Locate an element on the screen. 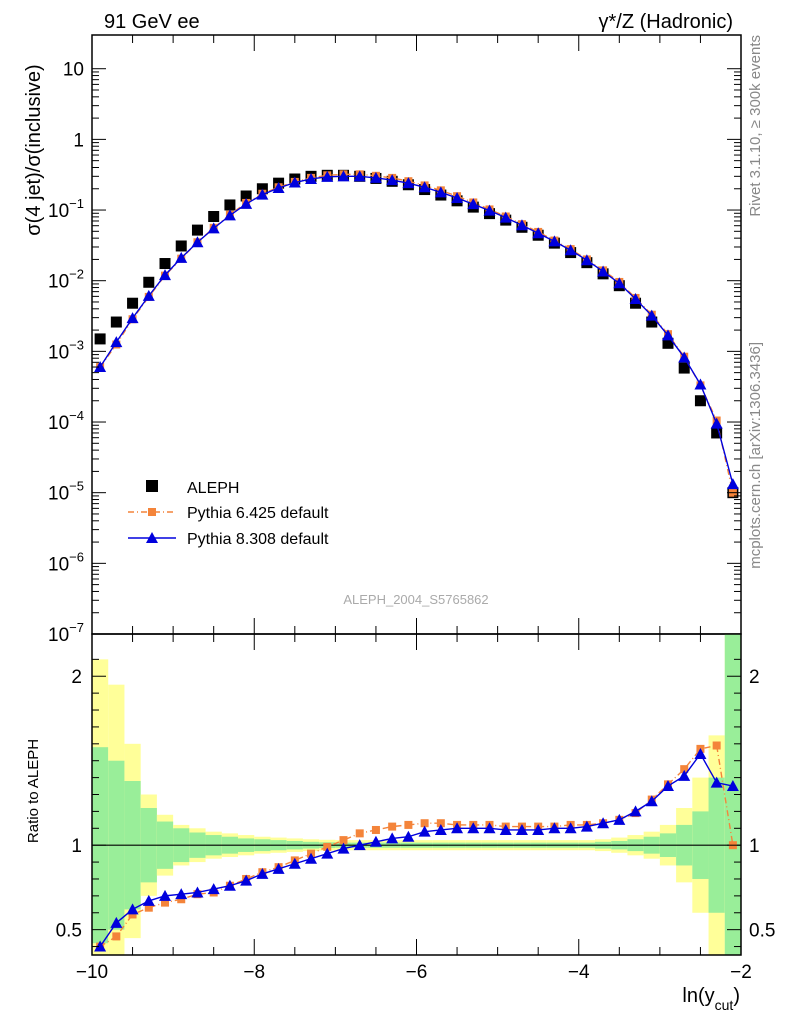  y-tick-label: 10⁻² is located at coordinates (66, 280).